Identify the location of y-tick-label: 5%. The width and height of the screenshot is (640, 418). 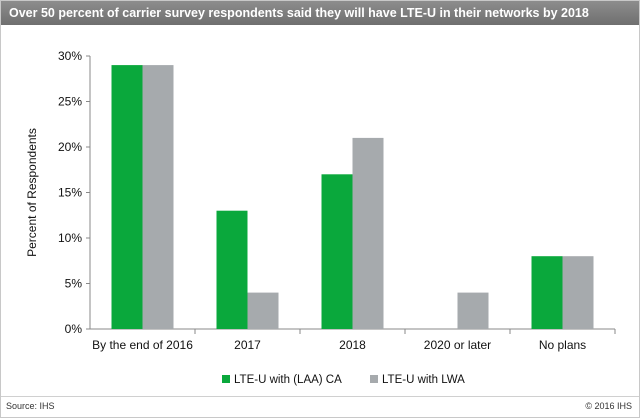
(74, 284).